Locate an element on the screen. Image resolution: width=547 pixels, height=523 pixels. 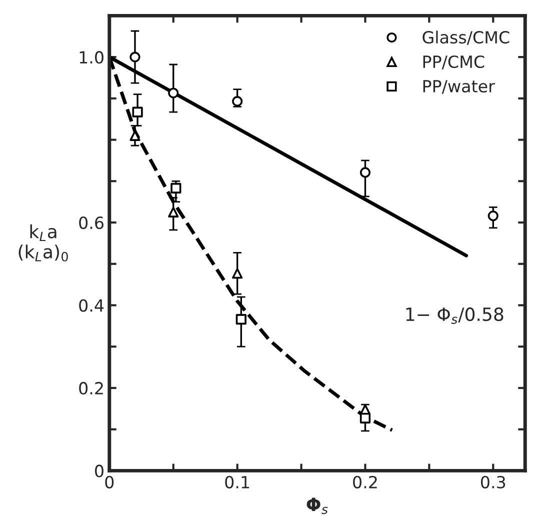
y-tick-label: 0.6 is located at coordinates (91, 223).